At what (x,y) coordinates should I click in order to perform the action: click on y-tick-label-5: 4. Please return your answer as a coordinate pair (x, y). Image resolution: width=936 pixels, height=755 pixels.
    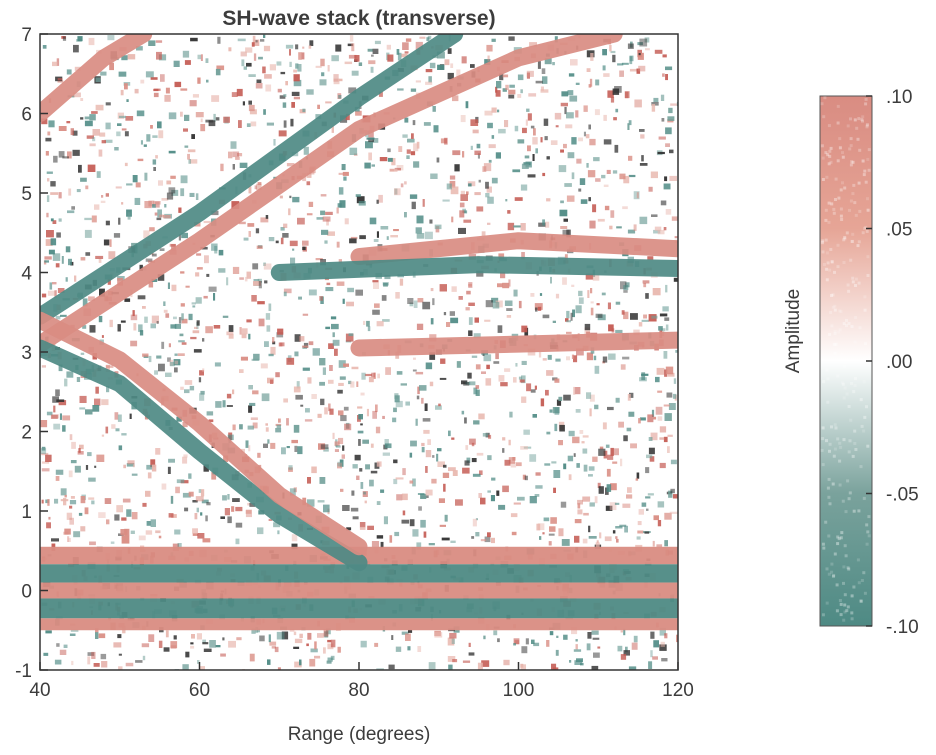
    Looking at the image, I should click on (26, 274).